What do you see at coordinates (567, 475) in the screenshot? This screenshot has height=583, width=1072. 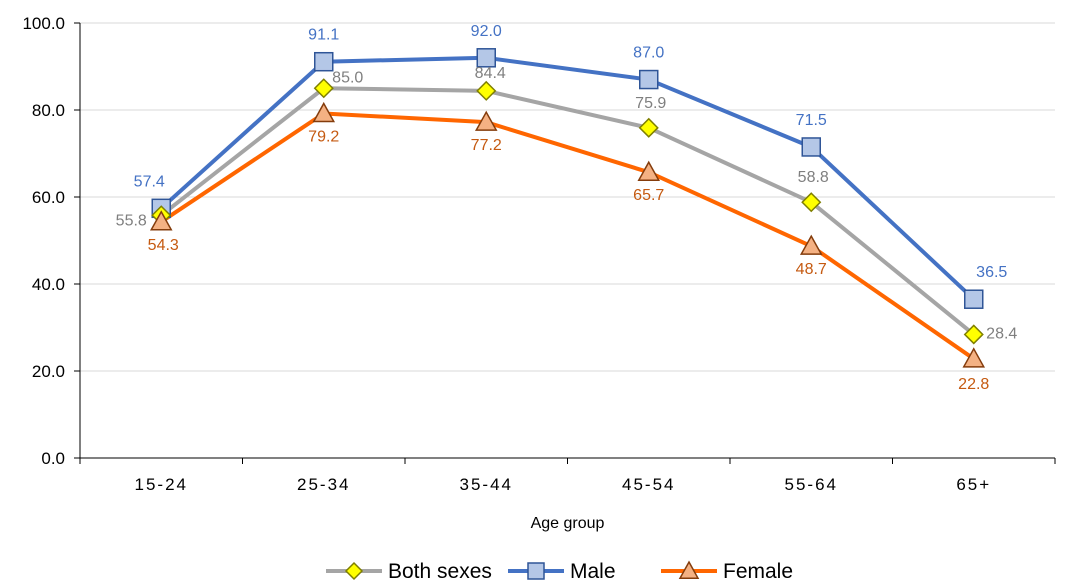 I see `x-axis: 15-24 25-34 35-44 45-54 55-64 65+` at bounding box center [567, 475].